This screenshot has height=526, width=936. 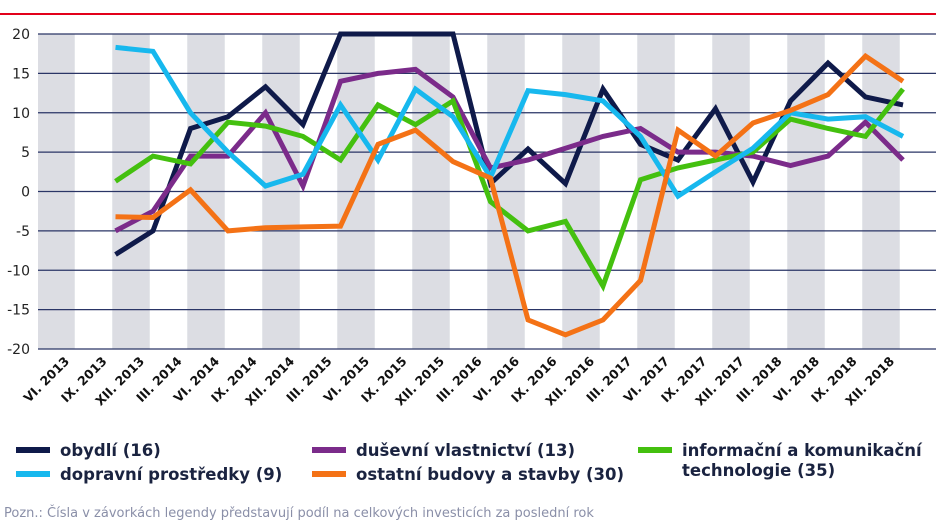 What do you see at coordinates (490, 474) in the screenshot?
I see `legend-label: ostatní budovy a stavby (30)` at bounding box center [490, 474].